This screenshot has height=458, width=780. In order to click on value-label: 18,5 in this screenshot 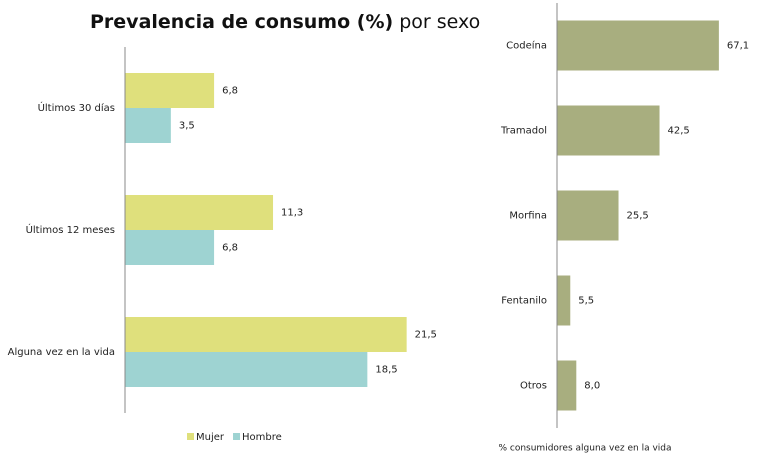, I will do `click(386, 370)`.